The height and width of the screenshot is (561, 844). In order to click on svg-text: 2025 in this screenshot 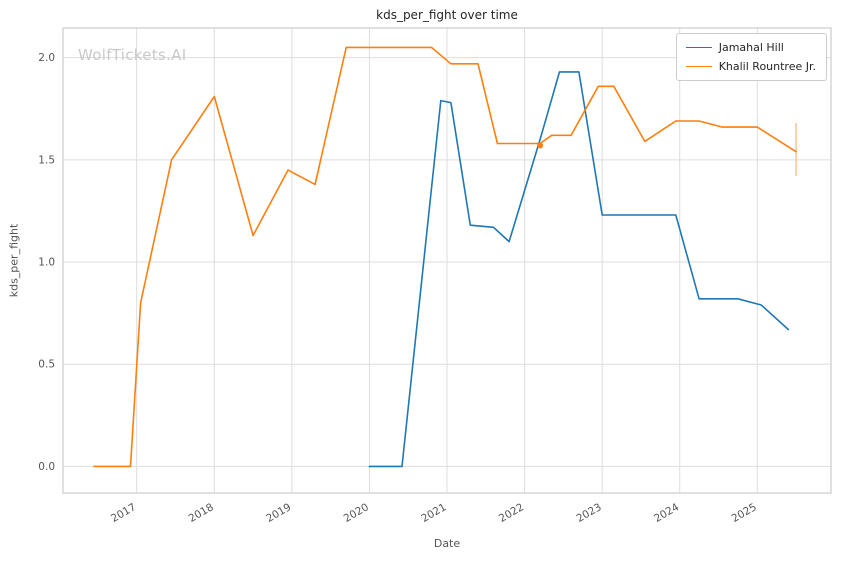, I will do `click(744, 513)`.